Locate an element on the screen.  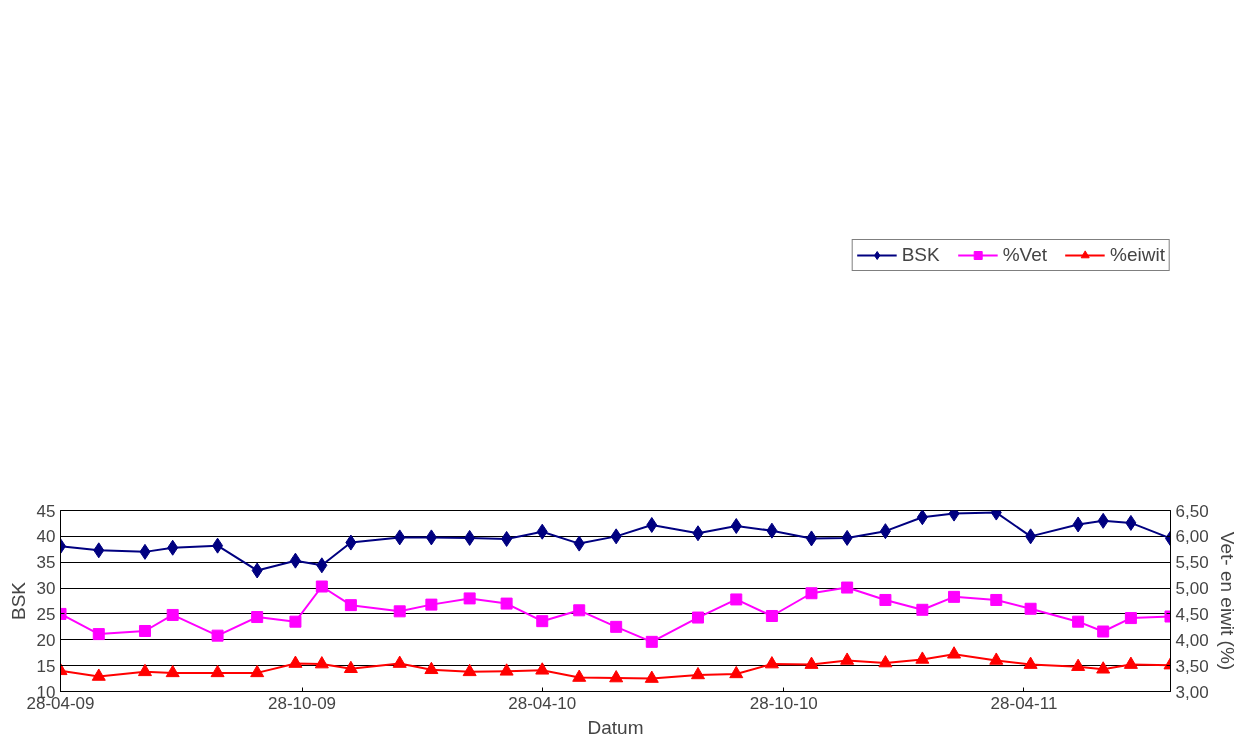
y2-tick-label: 4,00 is located at coordinates (1192, 640).